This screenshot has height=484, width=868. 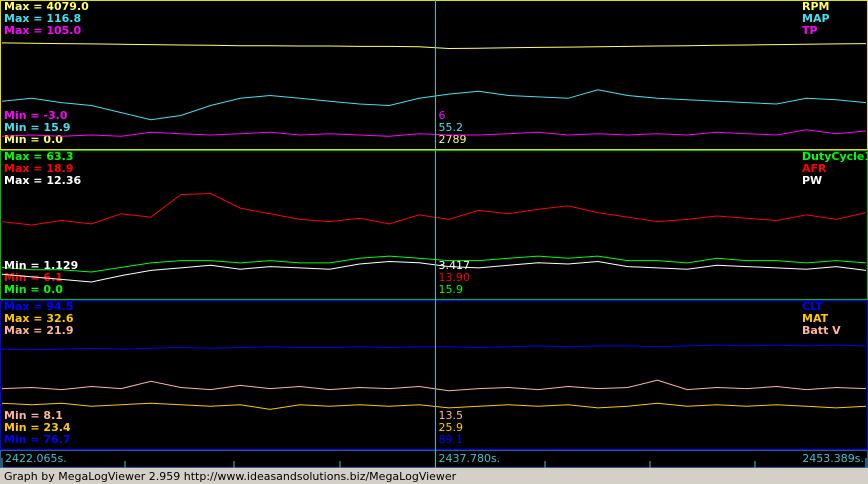 I want to click on max-label: Max = 18.9, so click(x=38, y=168).